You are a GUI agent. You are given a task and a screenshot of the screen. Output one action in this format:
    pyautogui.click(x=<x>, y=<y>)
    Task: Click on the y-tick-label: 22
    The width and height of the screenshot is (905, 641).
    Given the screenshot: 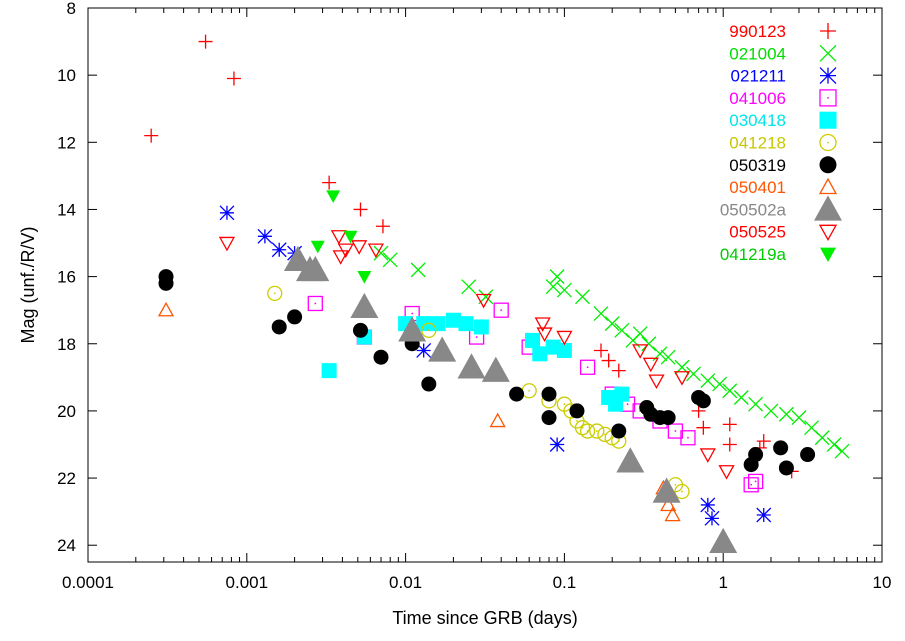 What is the action you would take?
    pyautogui.click(x=66, y=478)
    